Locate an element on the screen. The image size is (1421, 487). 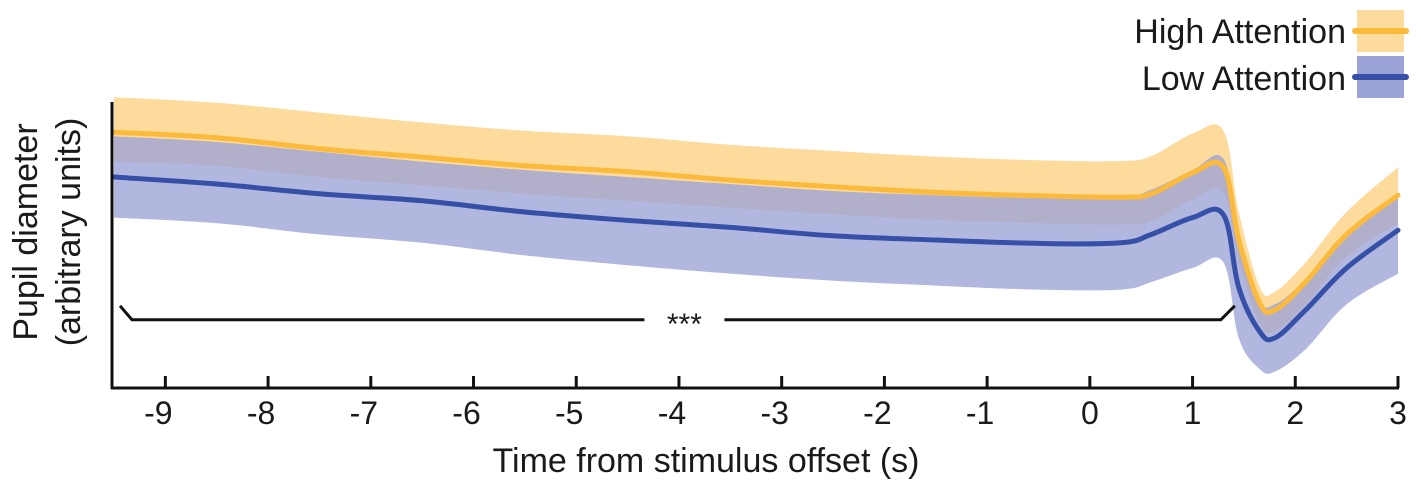
x-tick-label: -2 is located at coordinates (877, 413).